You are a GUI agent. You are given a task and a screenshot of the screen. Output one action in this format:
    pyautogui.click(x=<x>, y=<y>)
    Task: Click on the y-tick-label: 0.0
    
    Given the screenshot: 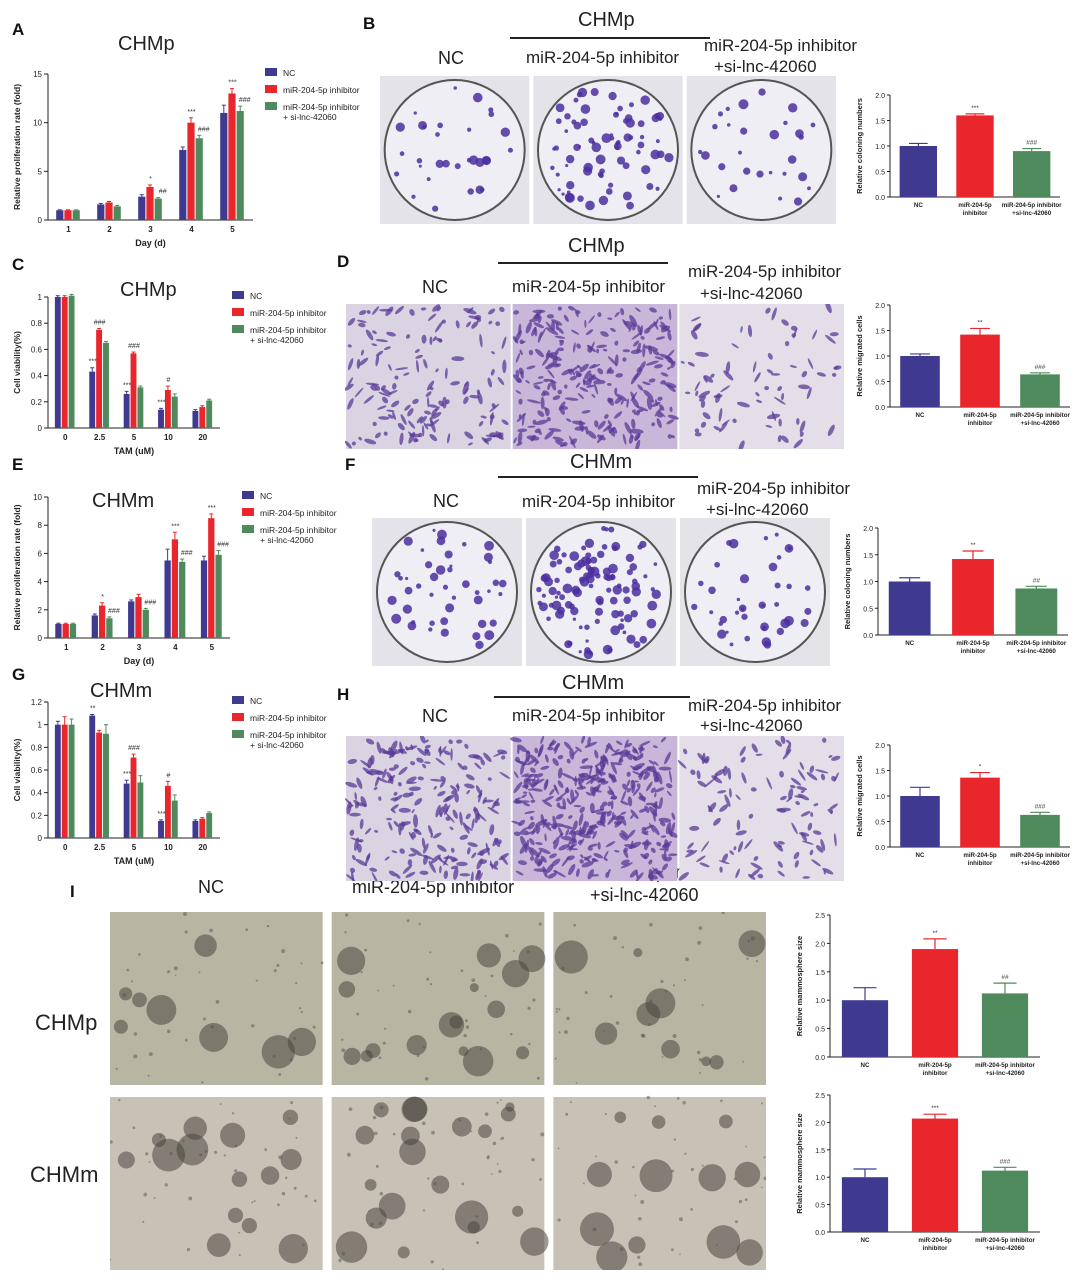 What is the action you would take?
    pyautogui.click(x=820, y=1233)
    